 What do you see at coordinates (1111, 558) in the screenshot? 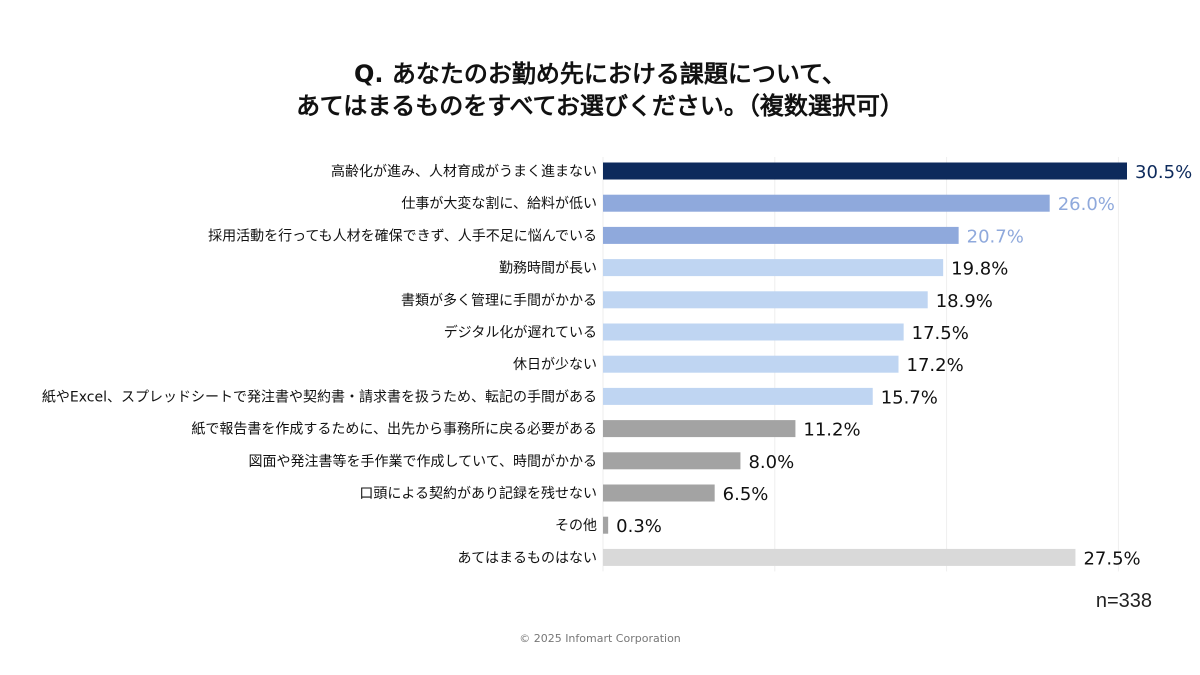
I see `value-label: 27.5%` at bounding box center [1111, 558].